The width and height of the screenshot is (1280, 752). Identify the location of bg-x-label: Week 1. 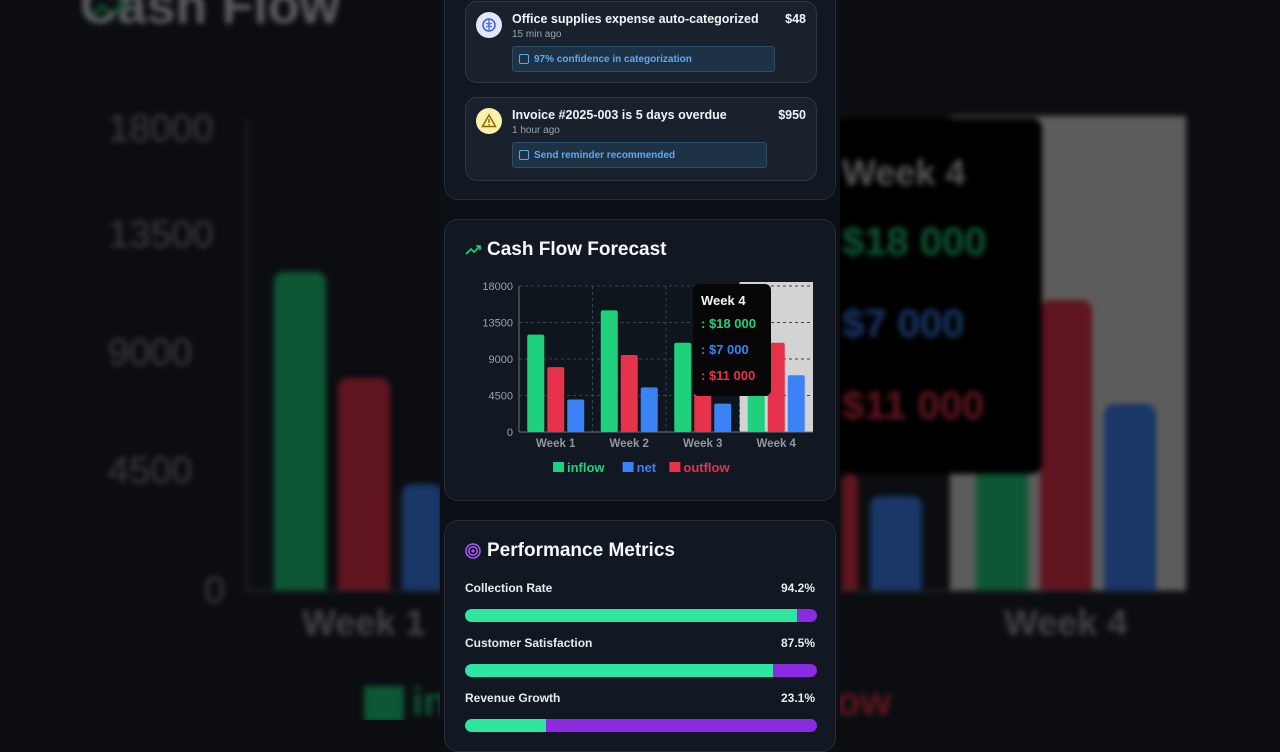
(364, 622).